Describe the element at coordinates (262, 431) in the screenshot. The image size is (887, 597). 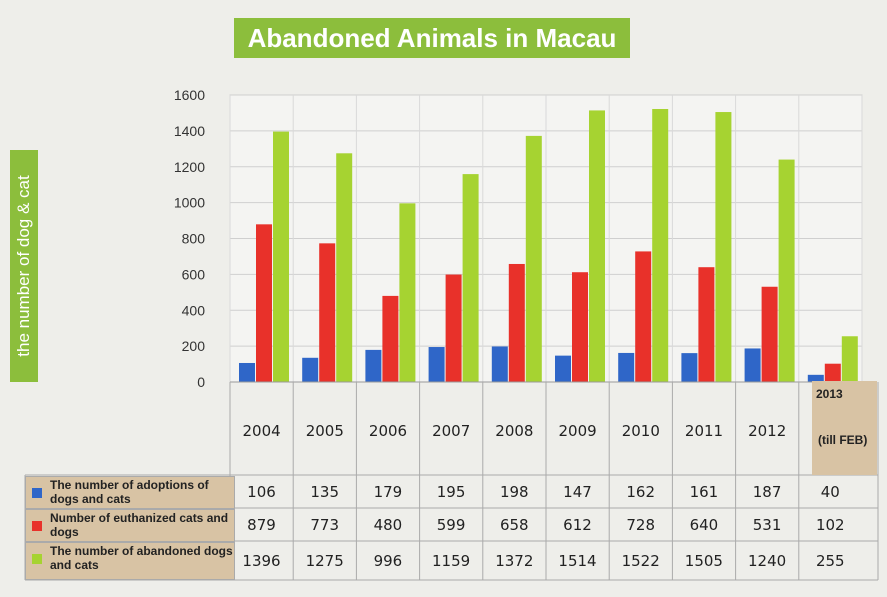
I see `x-tick-label: 2004` at that location.